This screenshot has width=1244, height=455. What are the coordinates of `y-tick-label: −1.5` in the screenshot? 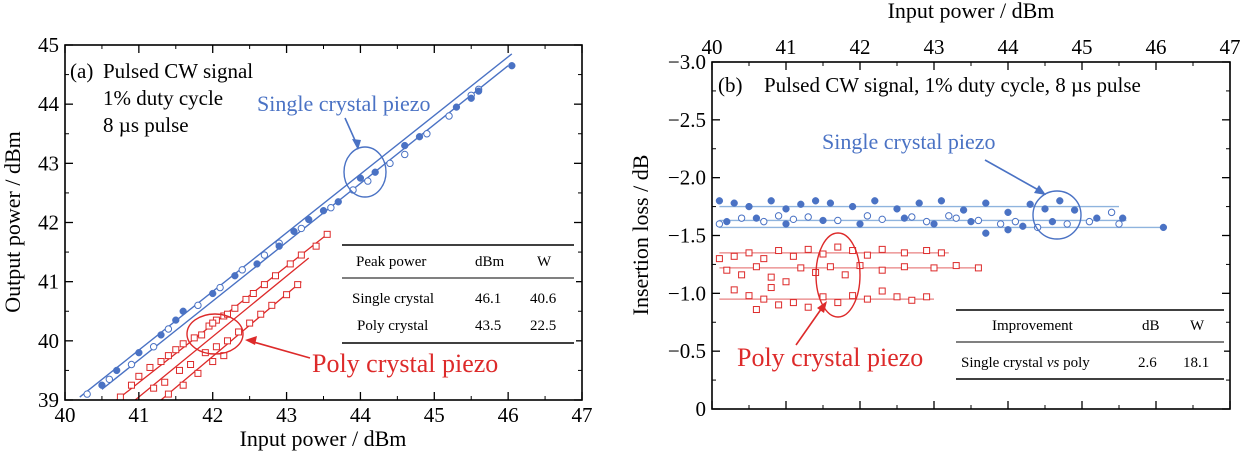 It's located at (687, 236).